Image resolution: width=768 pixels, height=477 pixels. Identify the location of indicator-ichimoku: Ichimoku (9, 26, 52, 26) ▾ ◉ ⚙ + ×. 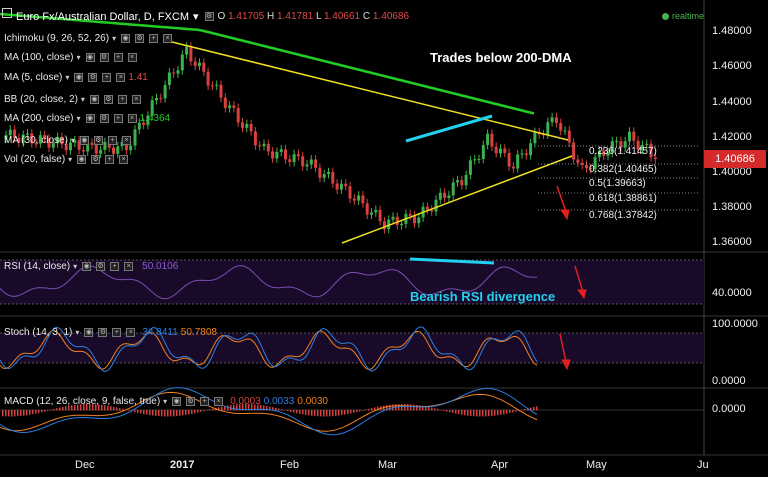
(88, 38).